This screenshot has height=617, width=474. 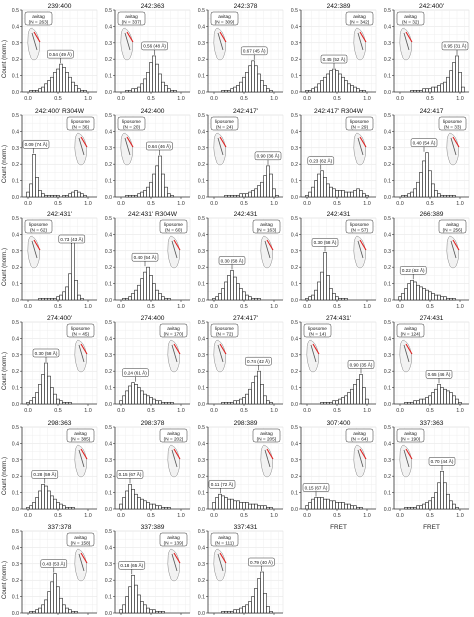 I want to click on inset-count: (N = 163), so click(x=267, y=230).